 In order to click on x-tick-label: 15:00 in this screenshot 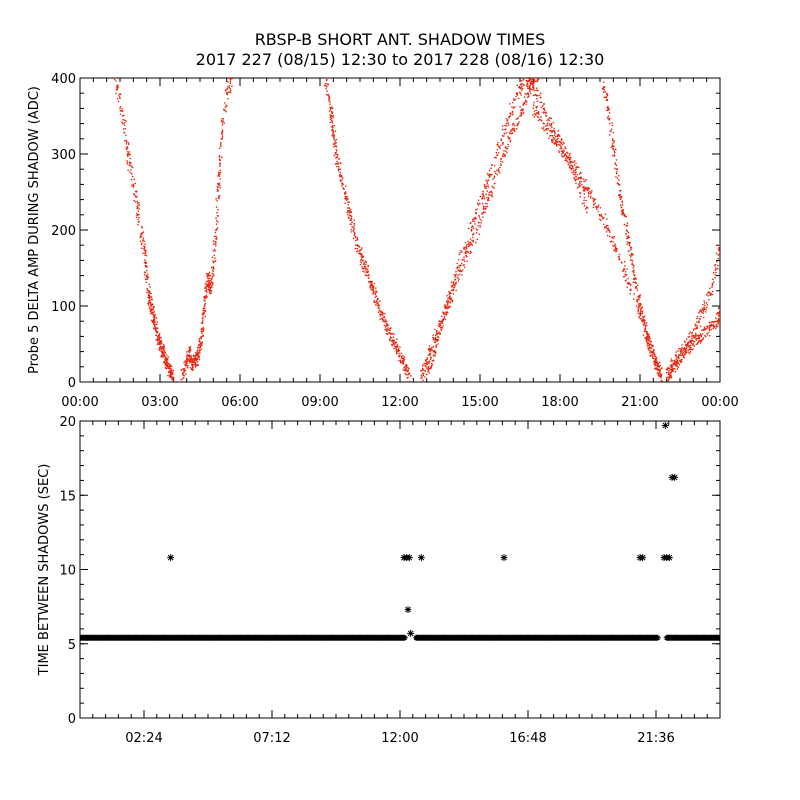, I will do `click(479, 402)`.